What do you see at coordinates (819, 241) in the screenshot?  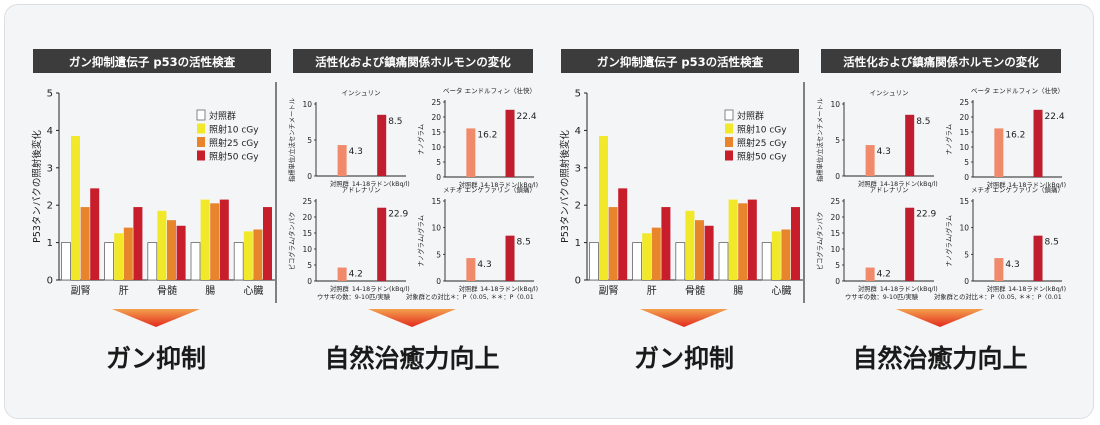 I see `hormone-y-axis-label: ピコグラム/タンパク` at bounding box center [819, 241].